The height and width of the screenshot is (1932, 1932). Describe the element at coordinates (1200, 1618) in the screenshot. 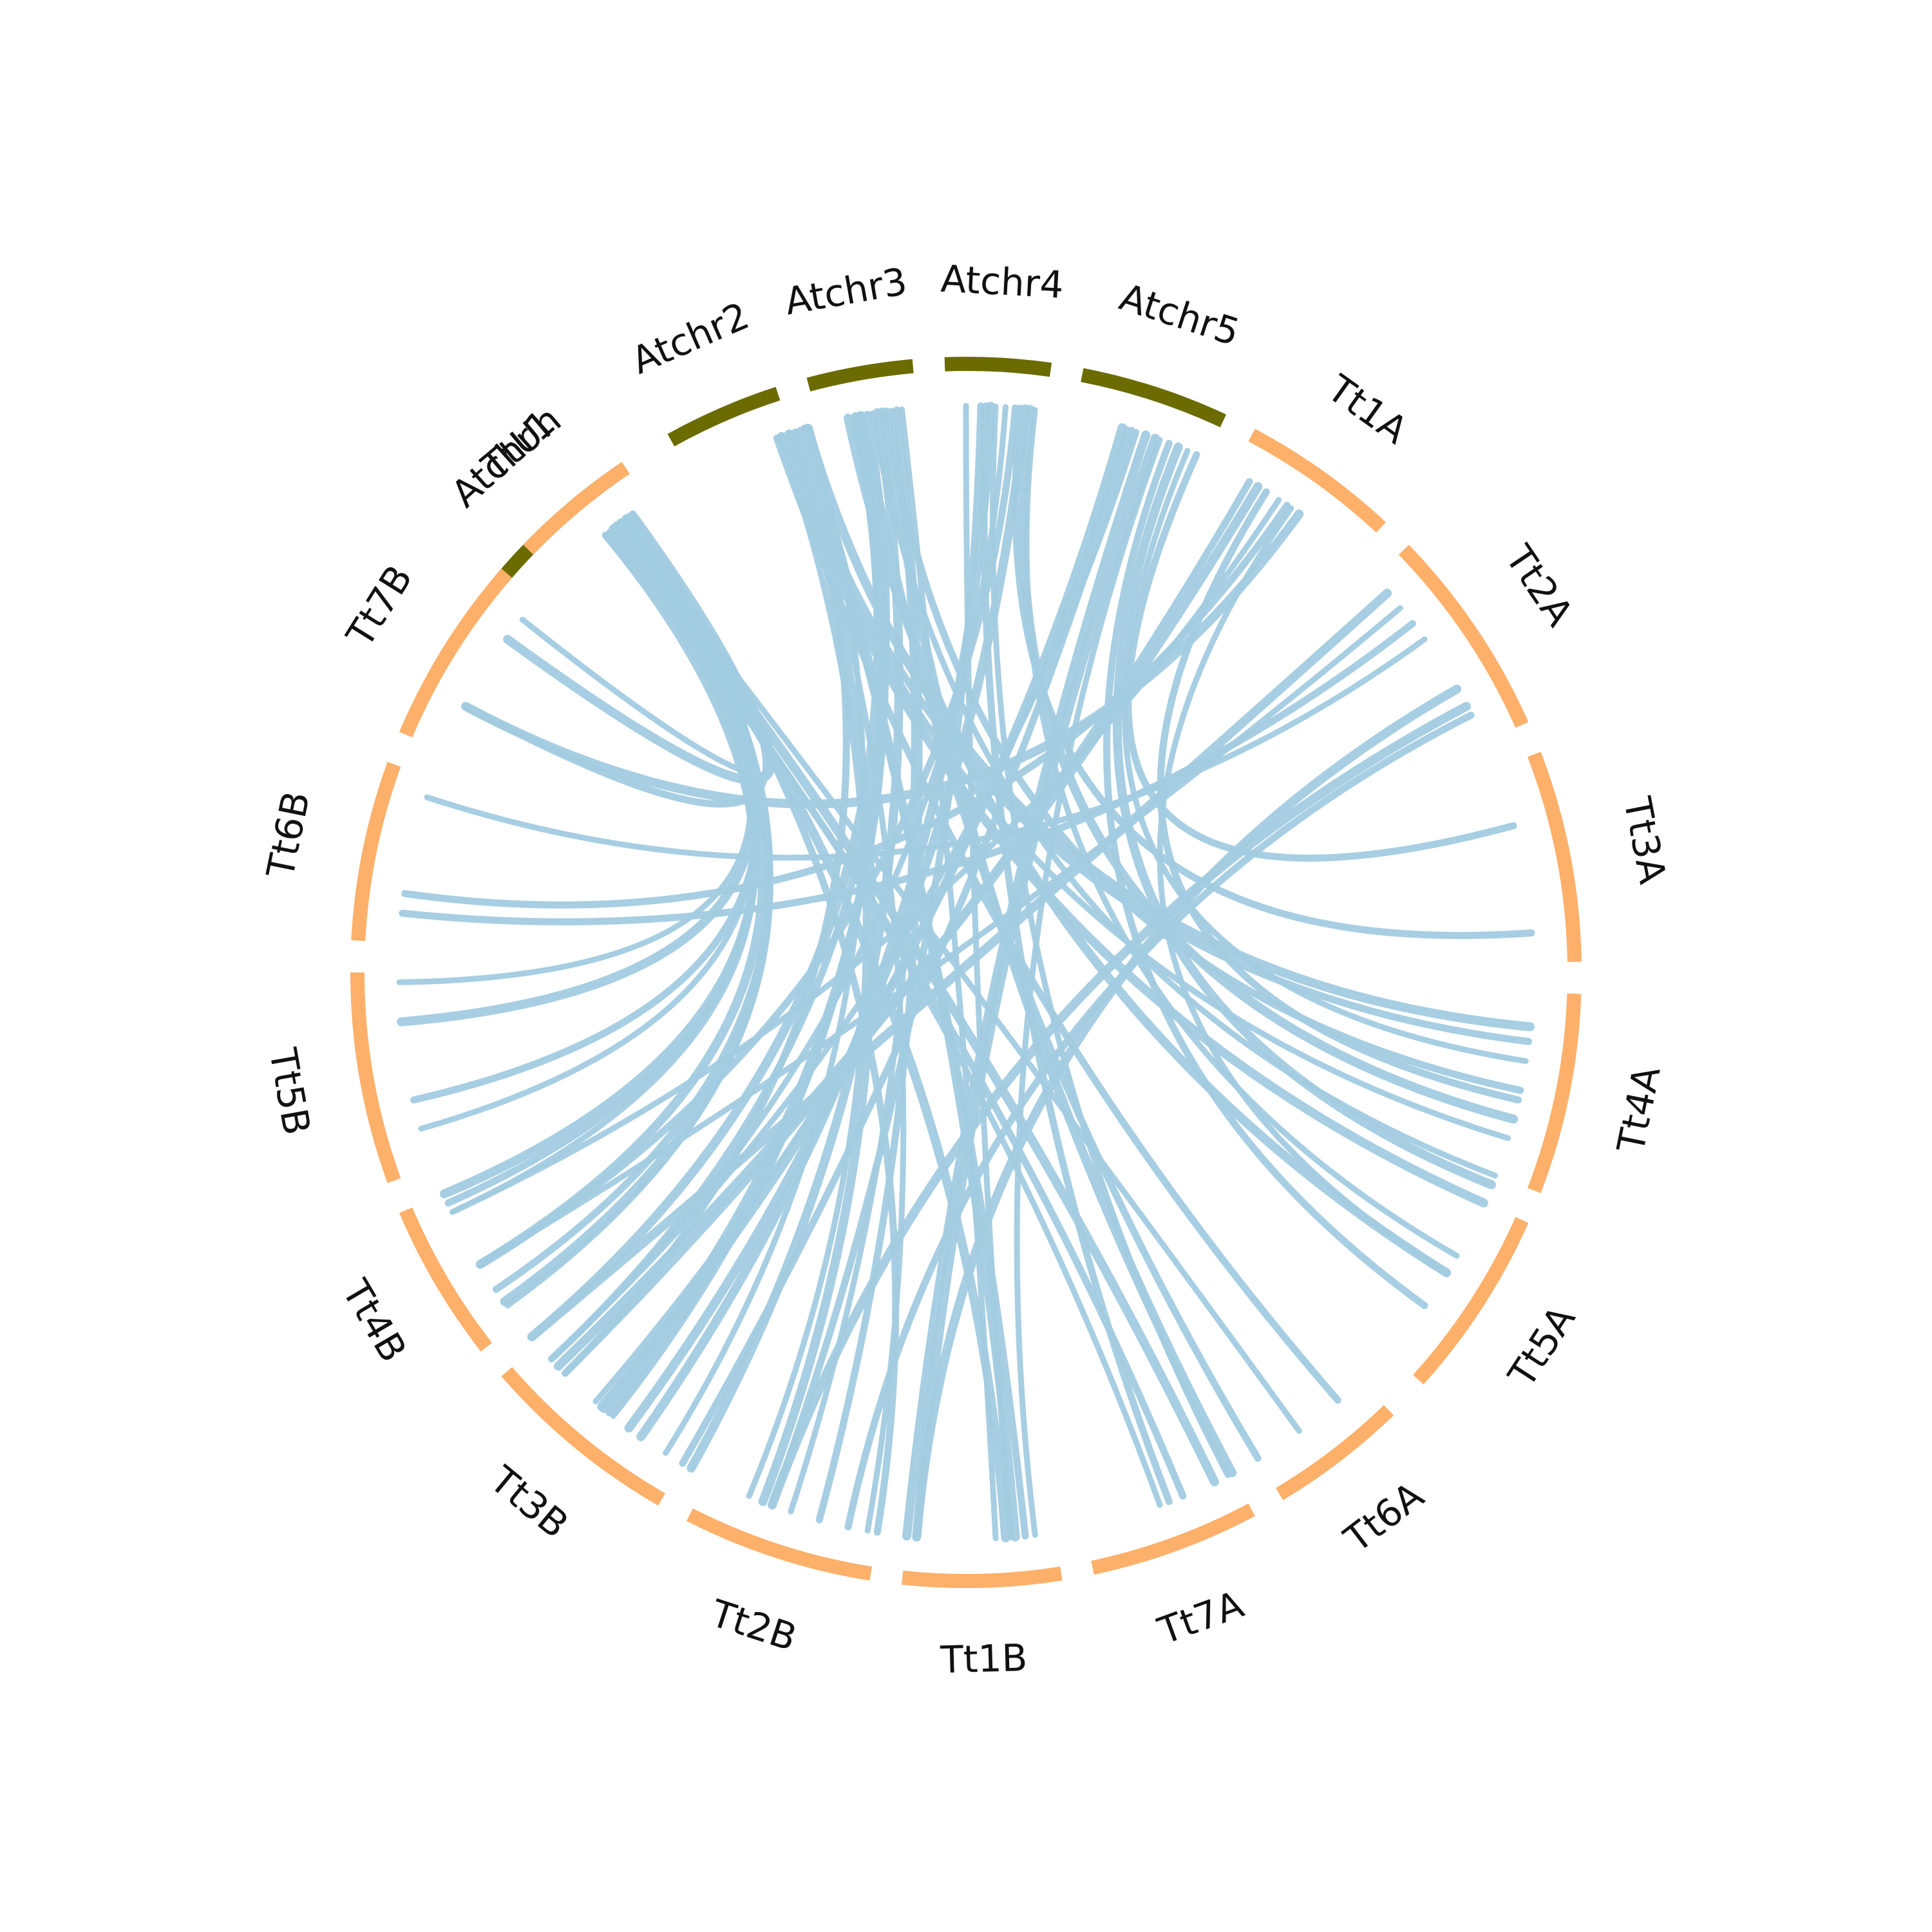

I see `segment-label-tt7a: Tt7A` at that location.